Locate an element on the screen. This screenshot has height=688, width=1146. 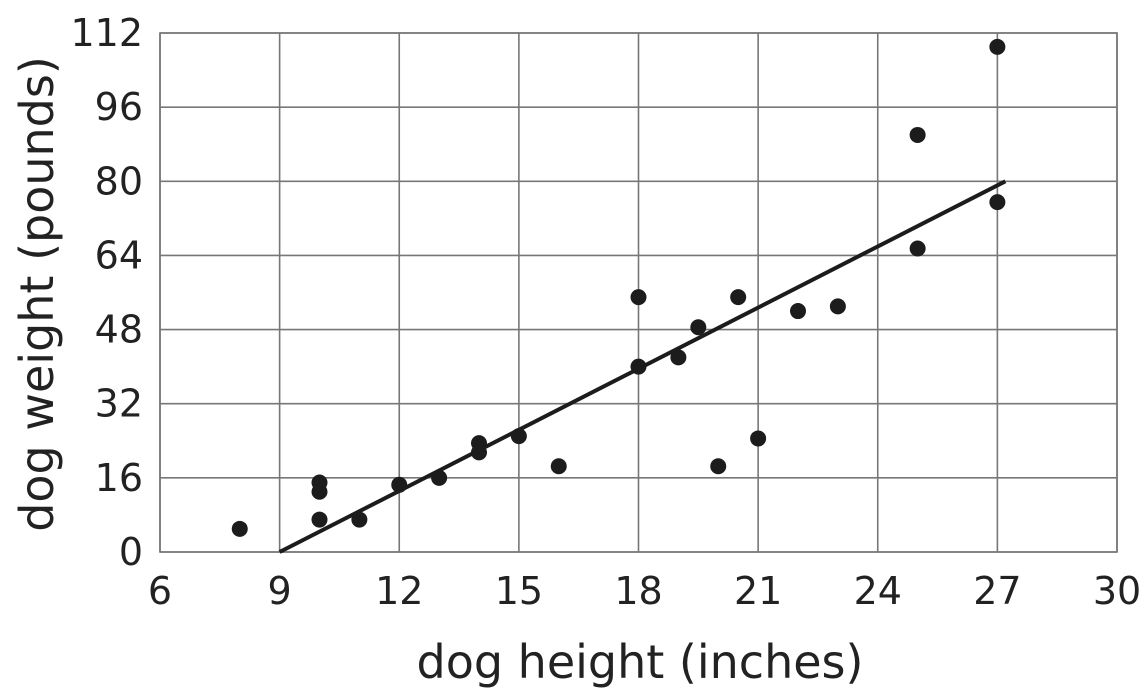
x-tick-labels: 6 9 12 15 18 21 24 27 30 is located at coordinates (644, 591).